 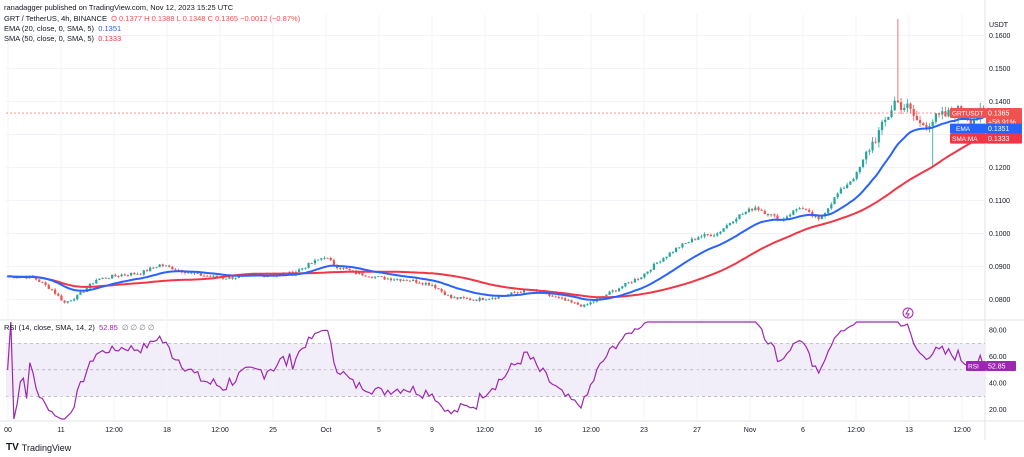 I want to click on sma-price-tag, so click(x=1004, y=138).